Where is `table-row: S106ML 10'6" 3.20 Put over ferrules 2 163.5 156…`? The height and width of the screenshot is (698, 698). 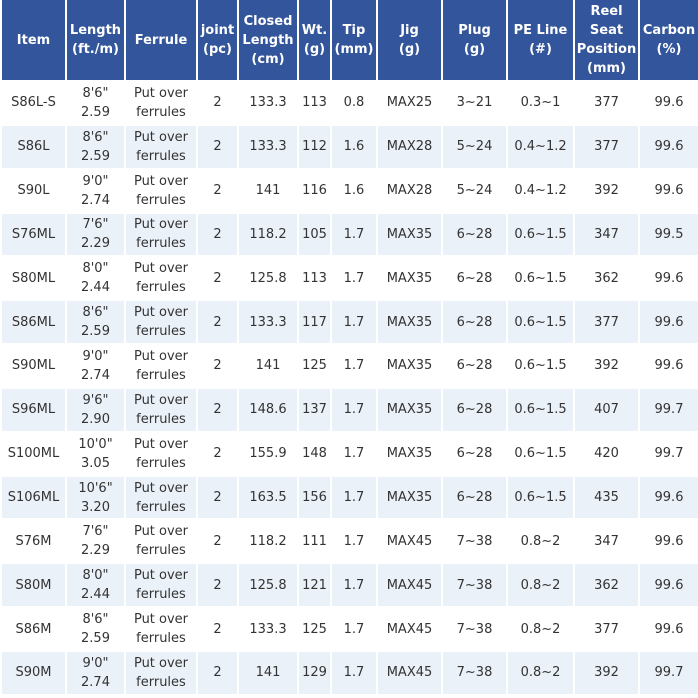
table-row: S106ML 10'6" 3.20 Put over ferrules 2 163.5 156… is located at coordinates (350, 497).